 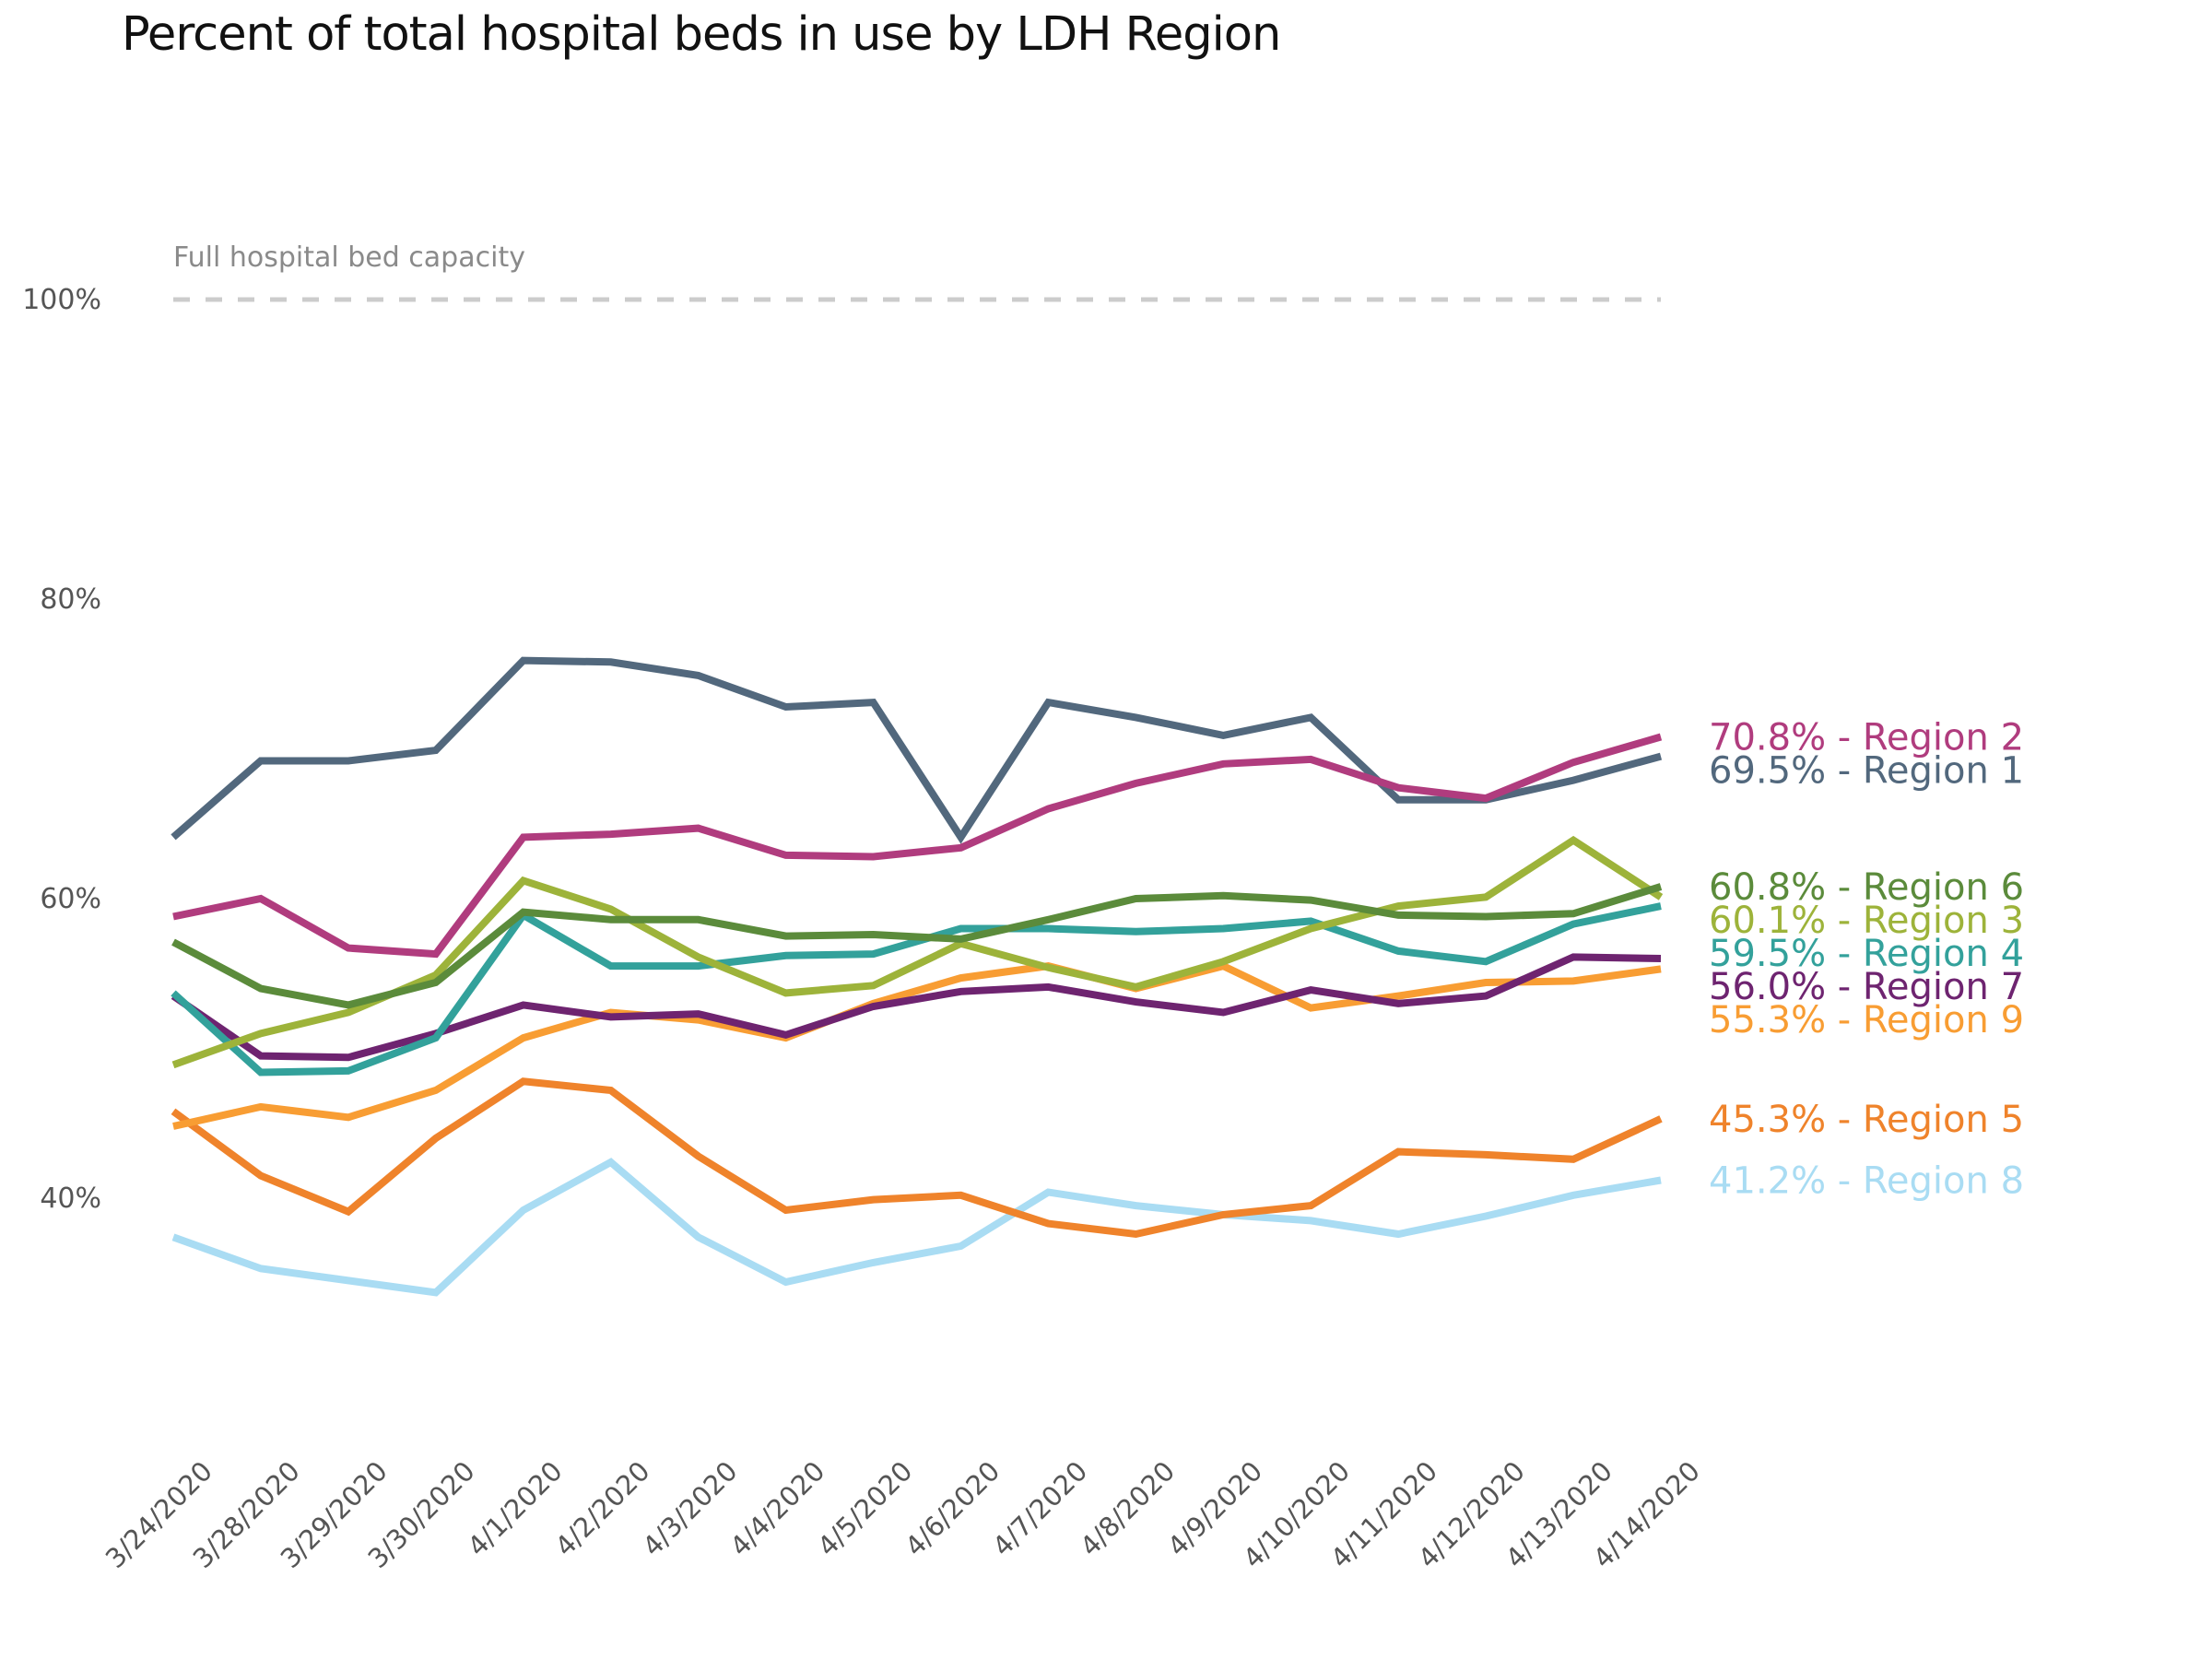 I want to click on series-end-label-region-5: 45.3% - Region 5, so click(x=1866, y=1120).